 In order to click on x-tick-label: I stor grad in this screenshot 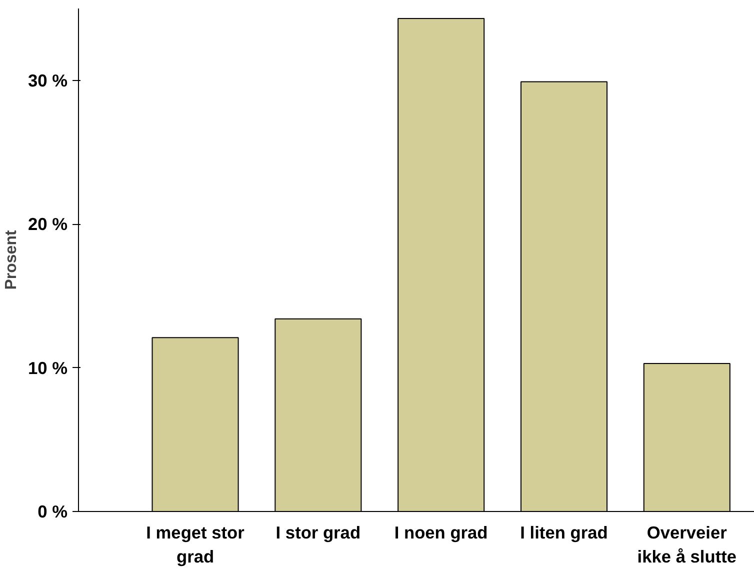, I will do `click(318, 532)`.